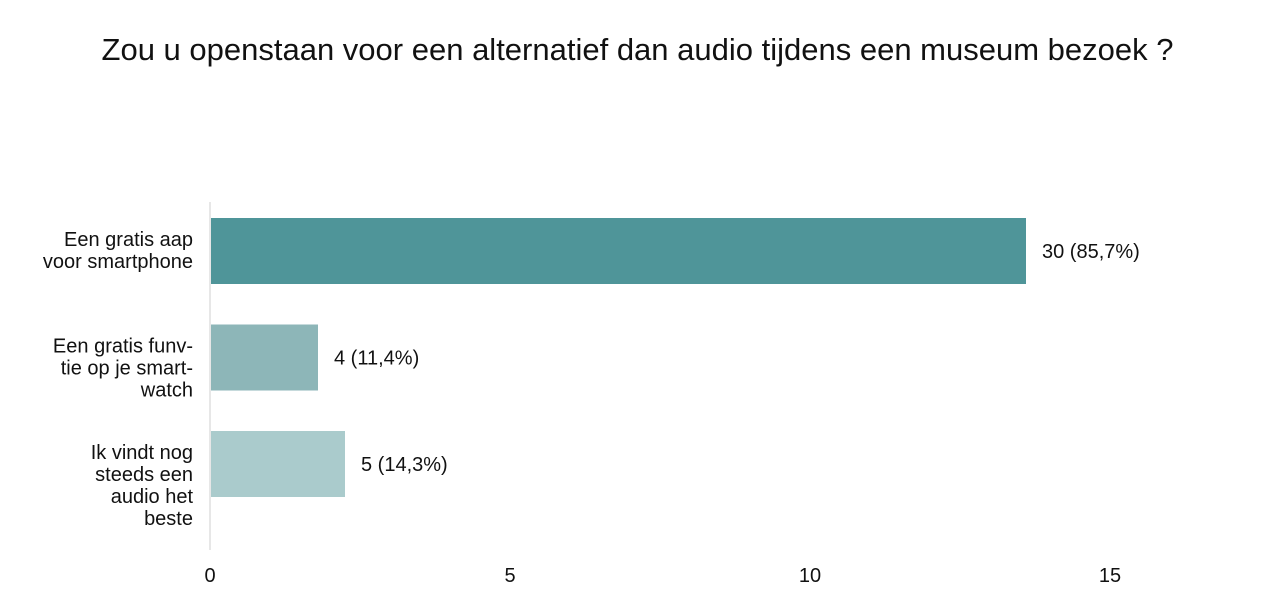  What do you see at coordinates (168, 519) in the screenshot?
I see `category-label-line: beste` at bounding box center [168, 519].